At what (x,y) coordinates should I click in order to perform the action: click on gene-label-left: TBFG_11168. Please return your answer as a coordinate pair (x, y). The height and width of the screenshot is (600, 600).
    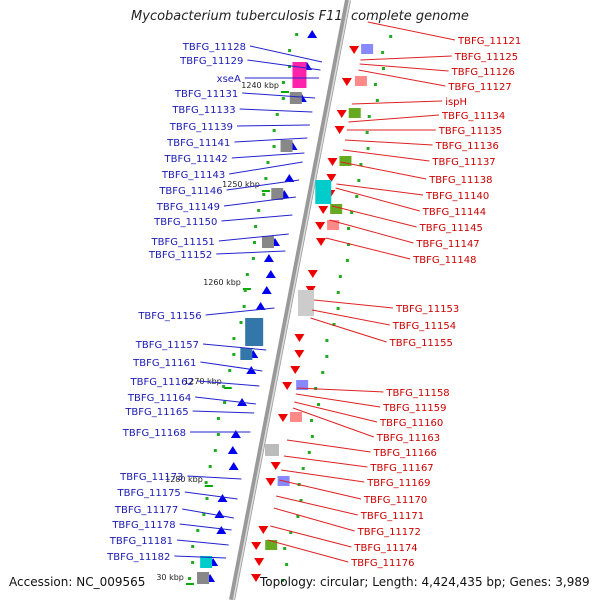
    Looking at the image, I should click on (154, 433).